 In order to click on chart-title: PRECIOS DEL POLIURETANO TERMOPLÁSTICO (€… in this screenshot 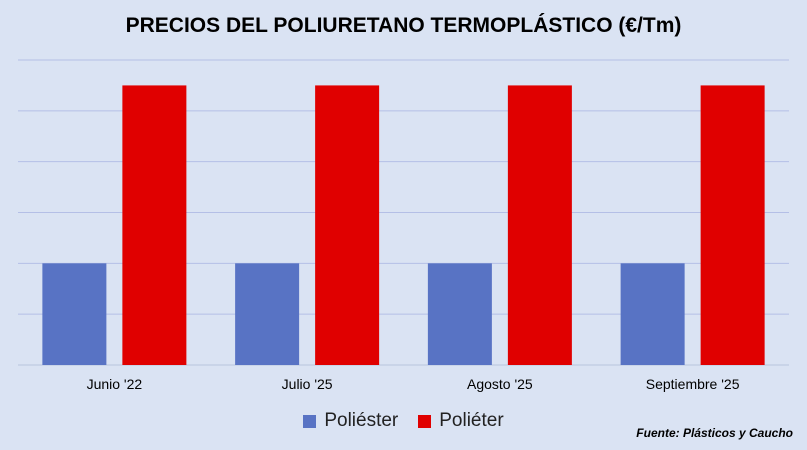, I will do `click(403, 25)`.